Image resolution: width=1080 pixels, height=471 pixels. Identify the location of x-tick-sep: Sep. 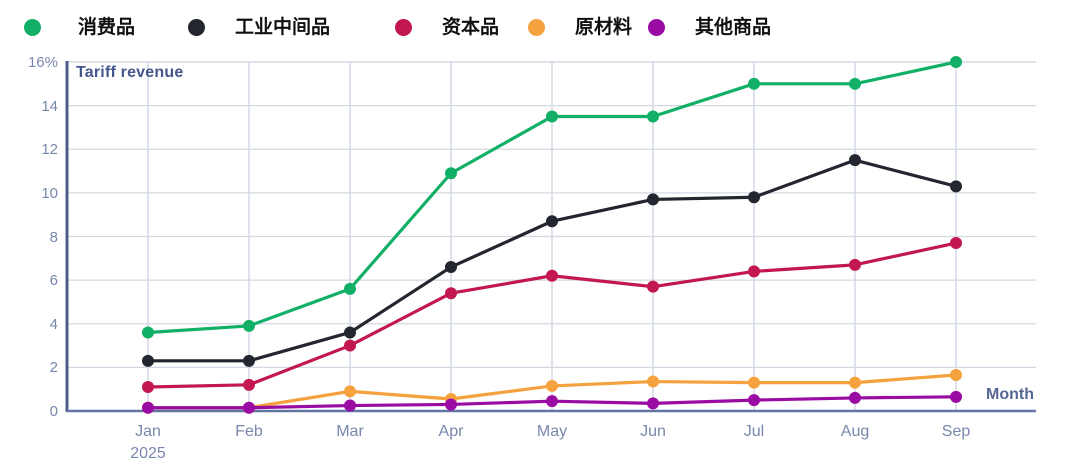
(956, 432).